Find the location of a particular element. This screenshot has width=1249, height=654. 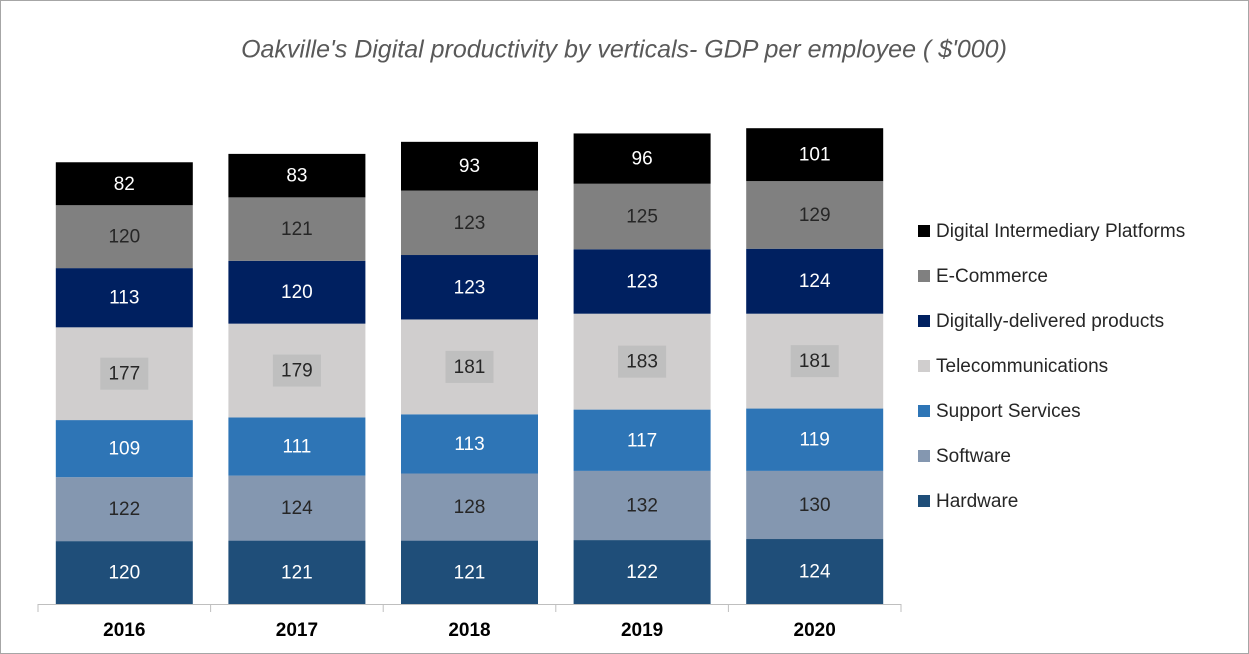

legend-label: Software is located at coordinates (973, 456).